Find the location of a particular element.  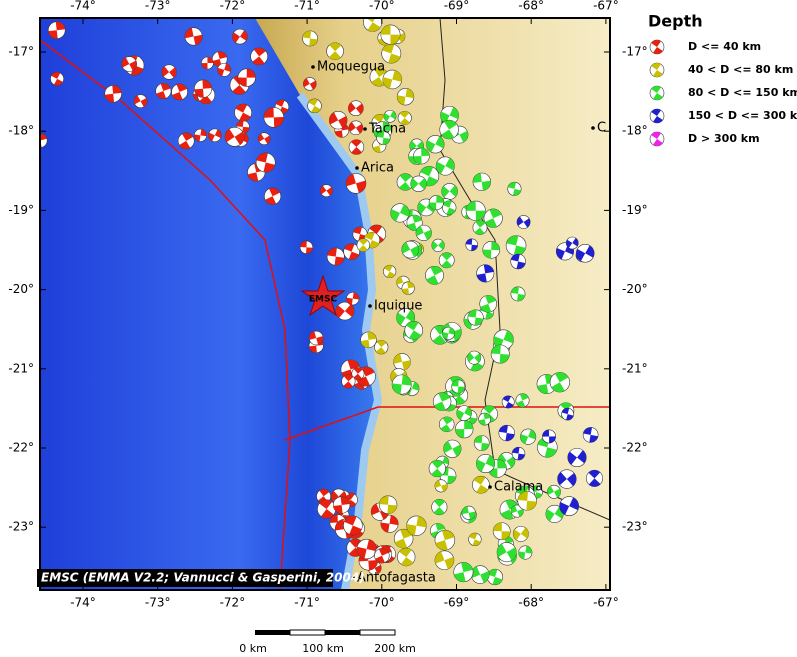

lat-label-left: -20° is located at coordinates (21, 289).